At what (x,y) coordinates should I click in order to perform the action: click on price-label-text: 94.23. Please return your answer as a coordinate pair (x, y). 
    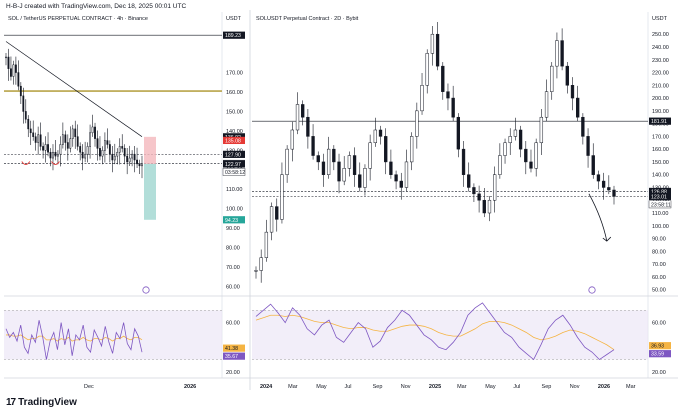
    Looking at the image, I should click on (231, 221).